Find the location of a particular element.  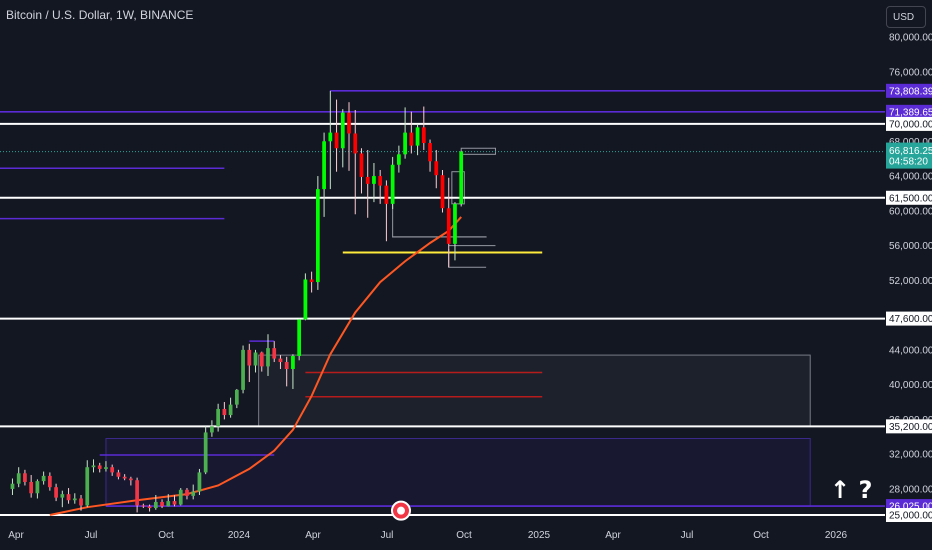

price-badge-label: 47,600.00 is located at coordinates (910, 319).